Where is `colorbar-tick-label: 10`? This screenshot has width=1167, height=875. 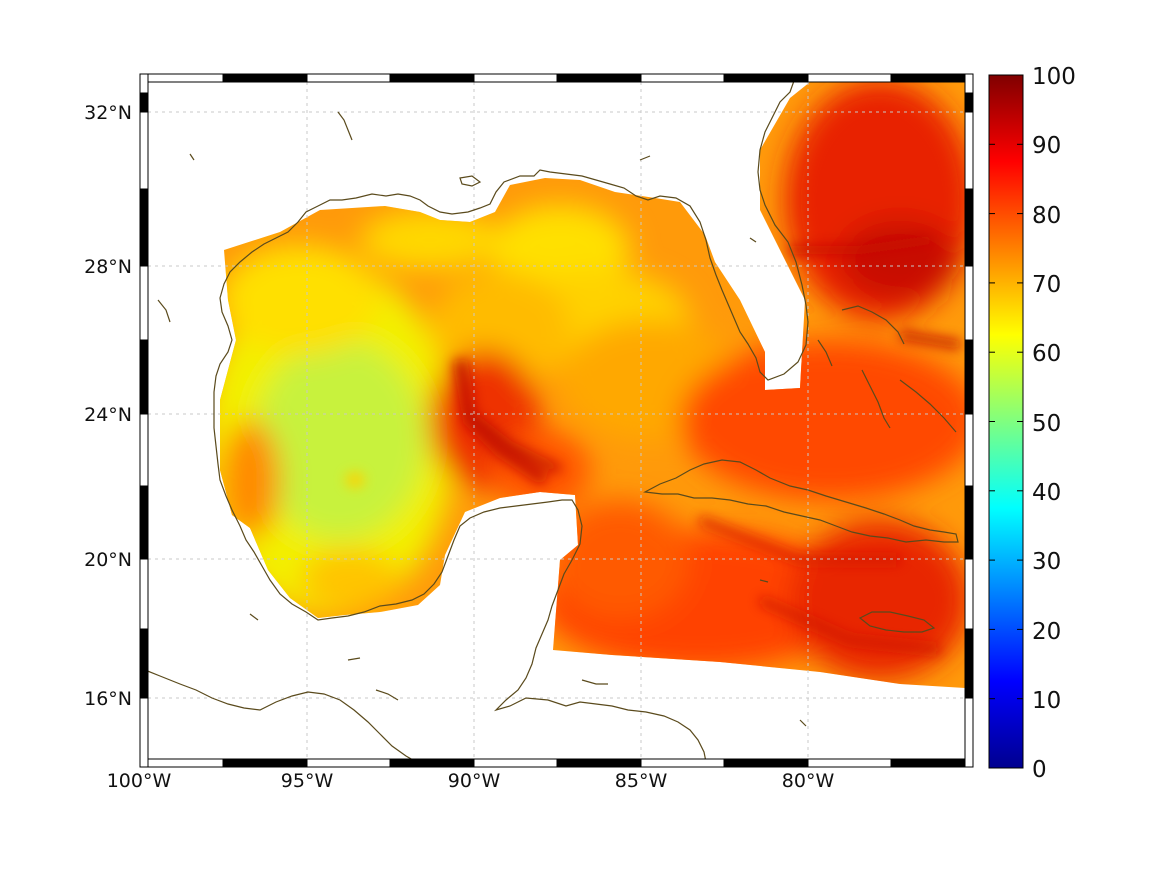 colorbar-tick-label: 10 is located at coordinates (1046, 701).